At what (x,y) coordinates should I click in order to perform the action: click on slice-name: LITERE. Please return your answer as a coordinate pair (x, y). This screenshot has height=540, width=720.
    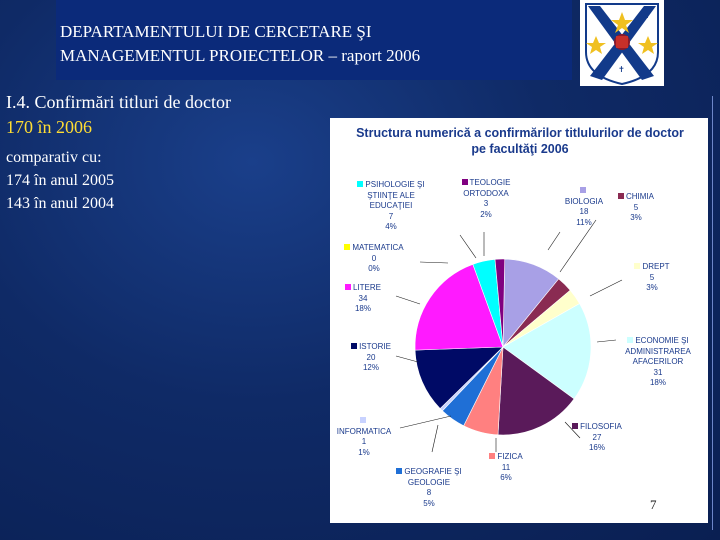
    Looking at the image, I should click on (366, 287).